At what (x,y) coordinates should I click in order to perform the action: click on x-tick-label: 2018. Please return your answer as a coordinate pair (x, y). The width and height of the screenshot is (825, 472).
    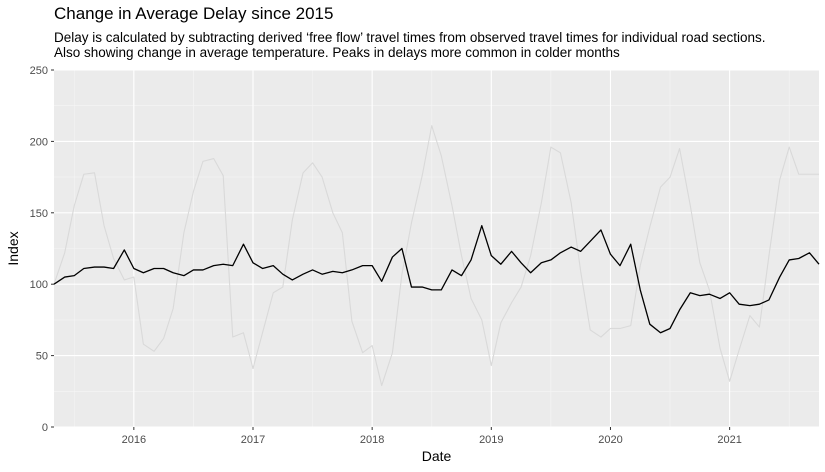
    Looking at the image, I should click on (372, 440).